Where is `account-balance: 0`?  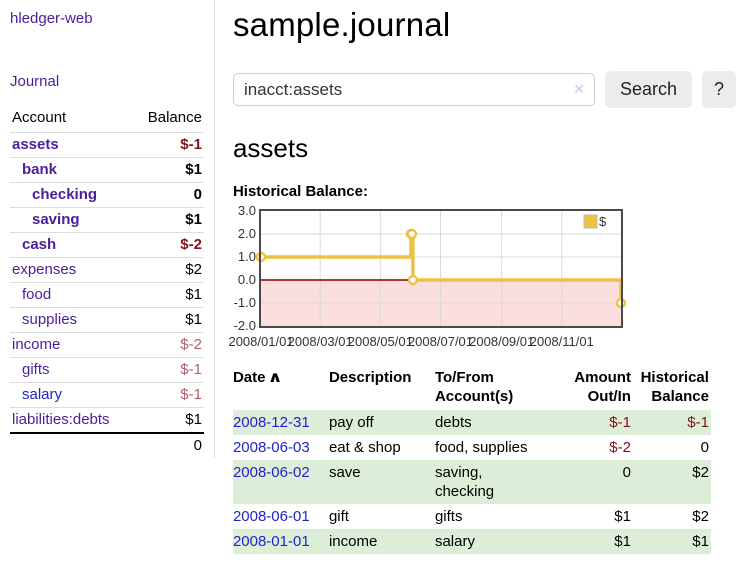
account-balance: 0 is located at coordinates (168, 195).